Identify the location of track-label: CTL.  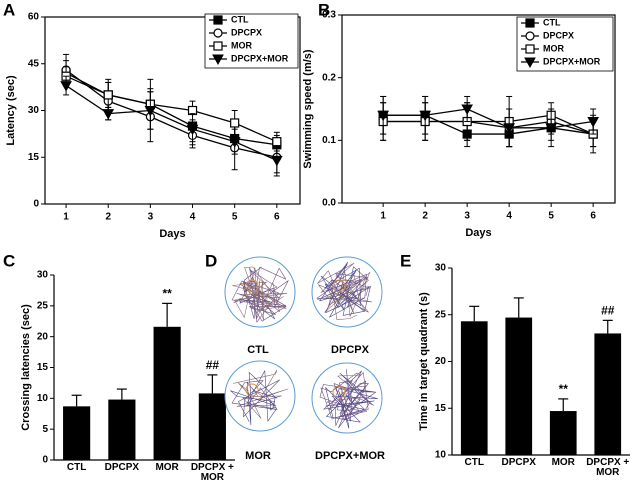
(258, 350).